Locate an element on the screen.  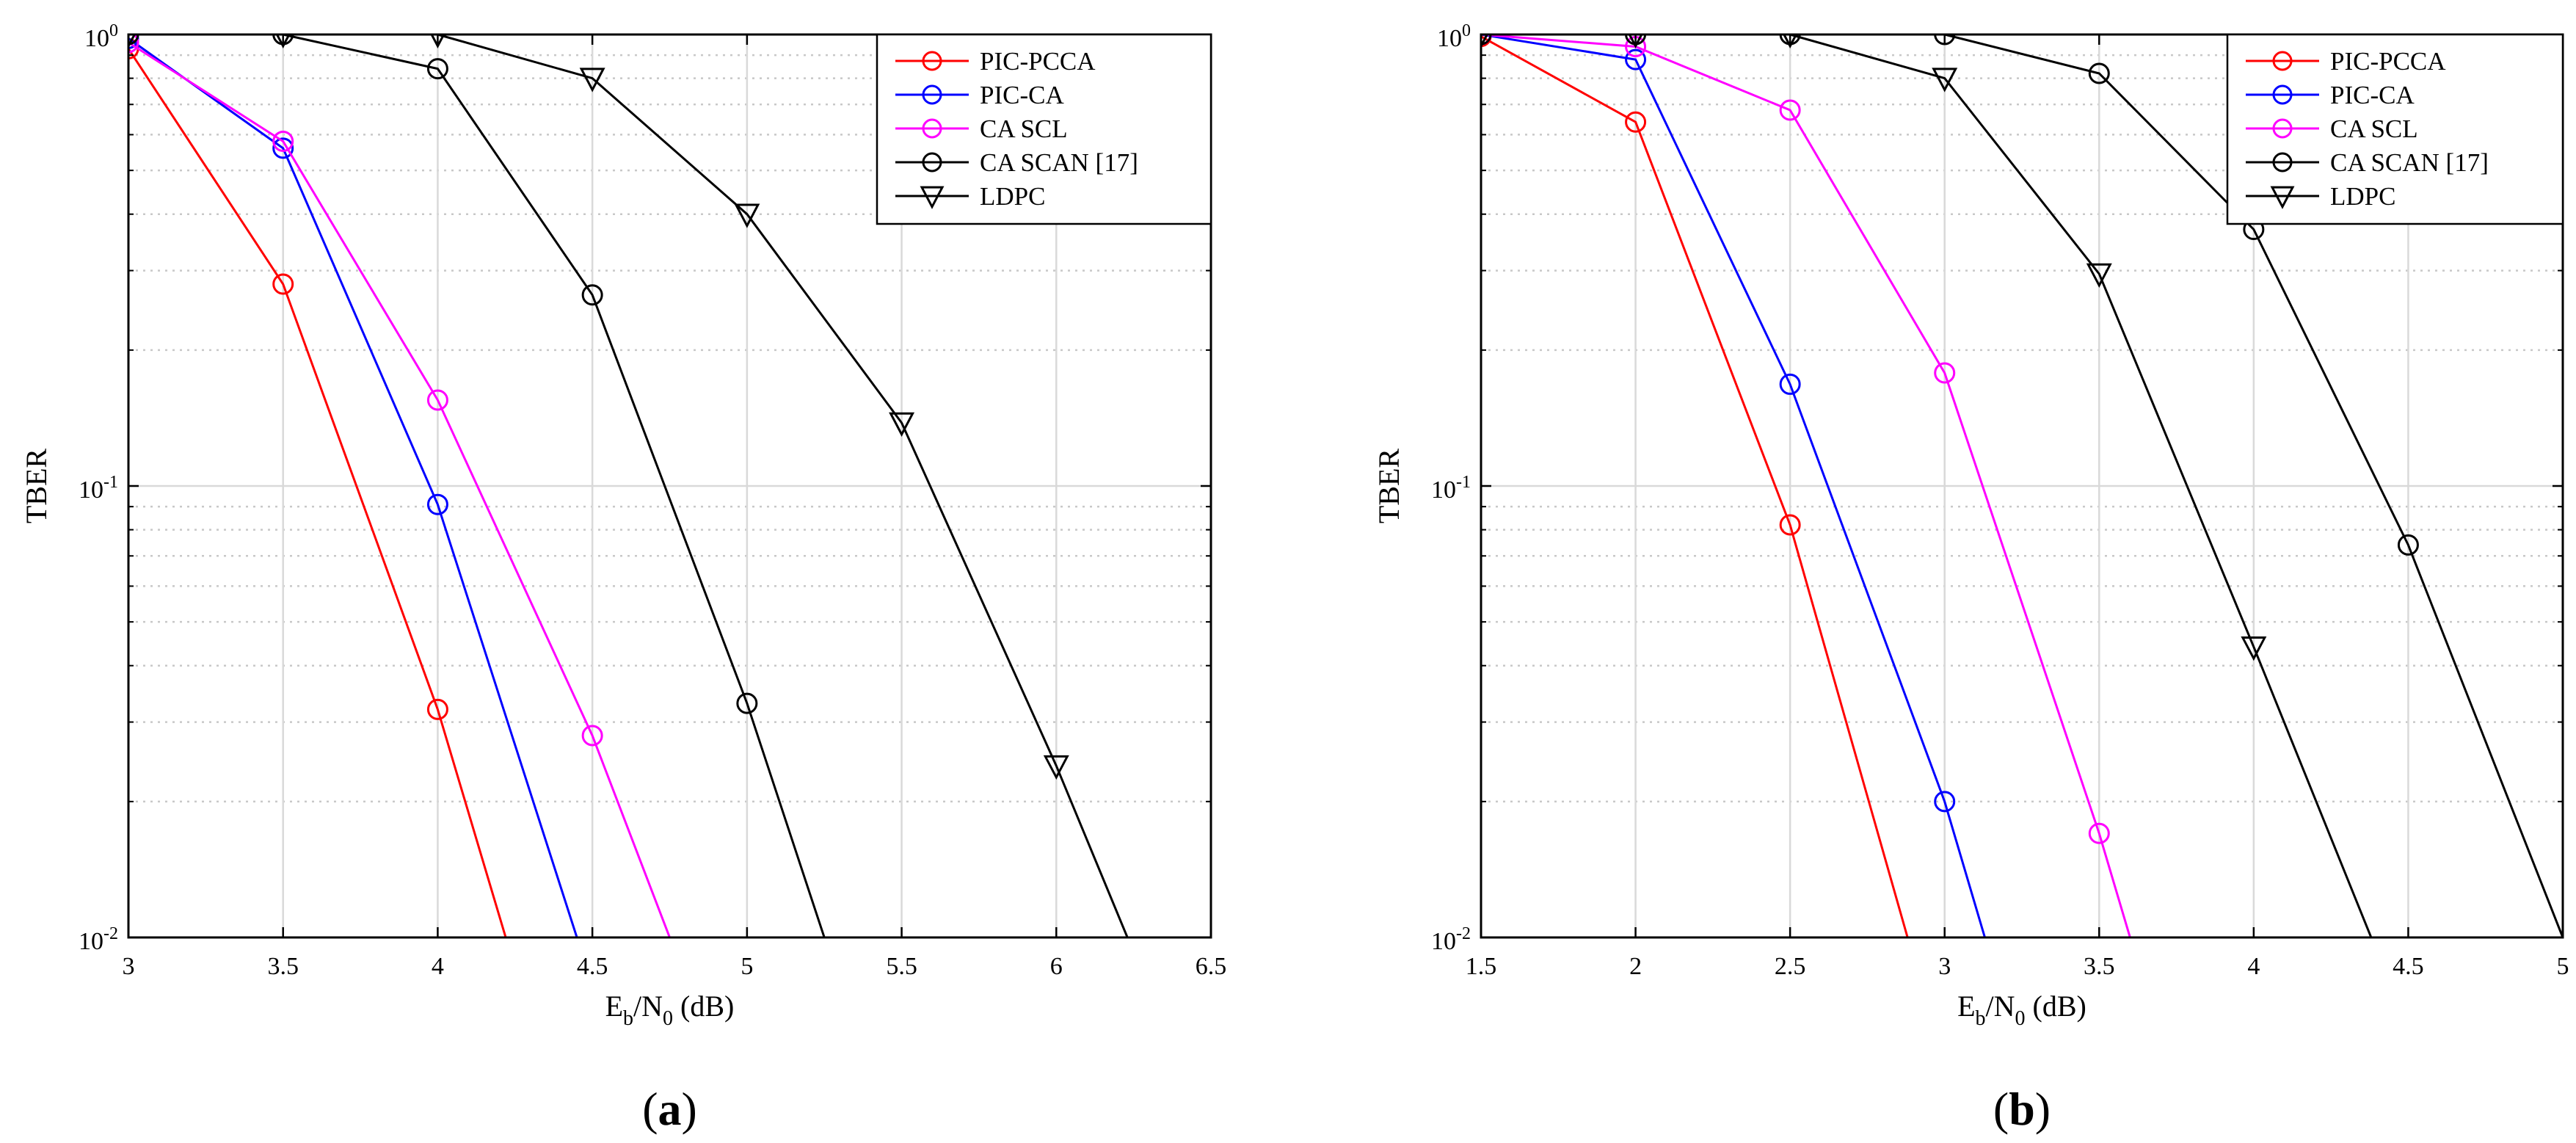
x-tick-label: 2 is located at coordinates (1635, 966).